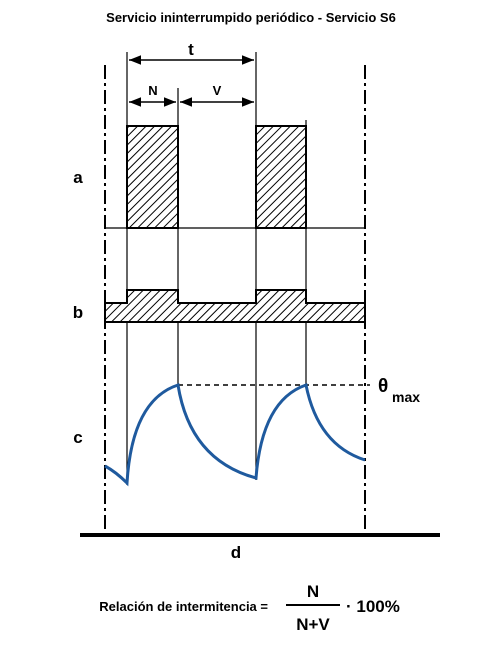 This screenshot has height=650, width=502. What do you see at coordinates (406, 397) in the screenshot?
I see `theta-subscript: max` at bounding box center [406, 397].